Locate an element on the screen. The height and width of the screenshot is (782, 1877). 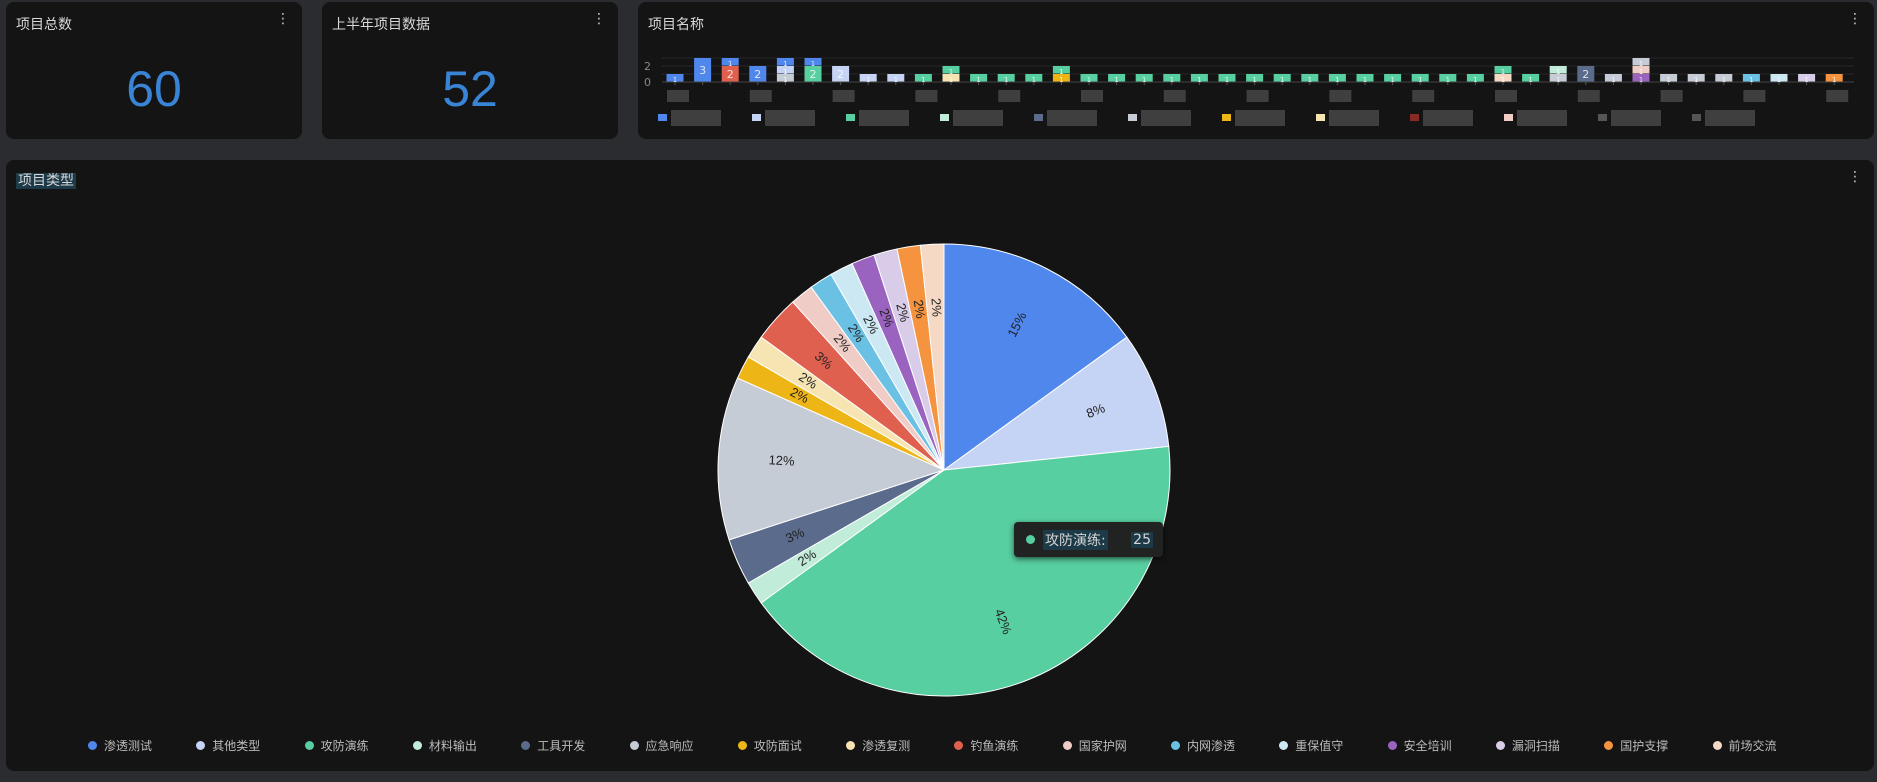
legend-item: 重保值守 is located at coordinates (1311, 745).